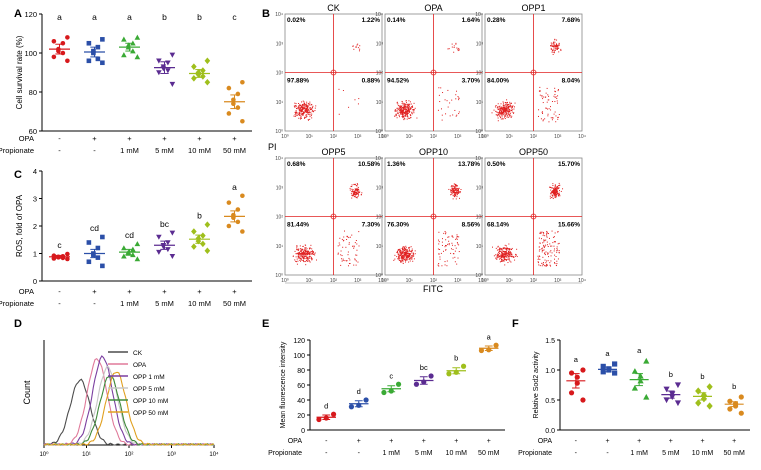 This screenshot has height=470, width=761. What do you see at coordinates (471, 81) in the screenshot?
I see `quadrant-lr: 3.70%` at bounding box center [471, 81].